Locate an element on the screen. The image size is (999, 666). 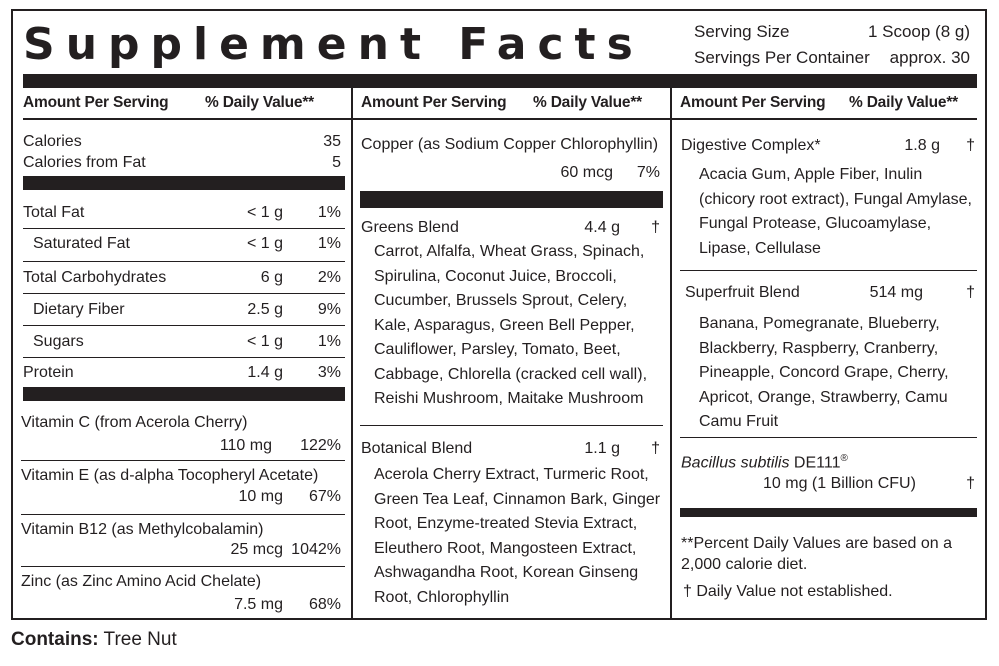
header-rule is located at coordinates (500, 119).